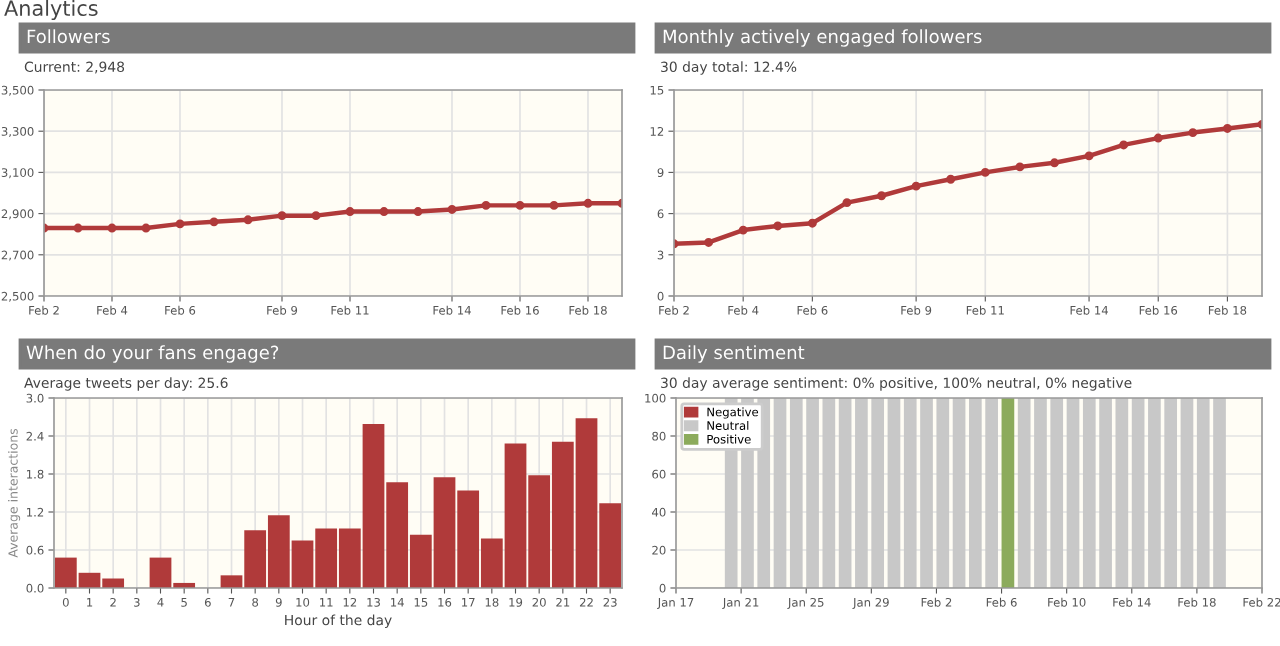 The width and height of the screenshot is (1280, 646). I want to click on chart-title: Monthly actively engaged followers, so click(822, 38).